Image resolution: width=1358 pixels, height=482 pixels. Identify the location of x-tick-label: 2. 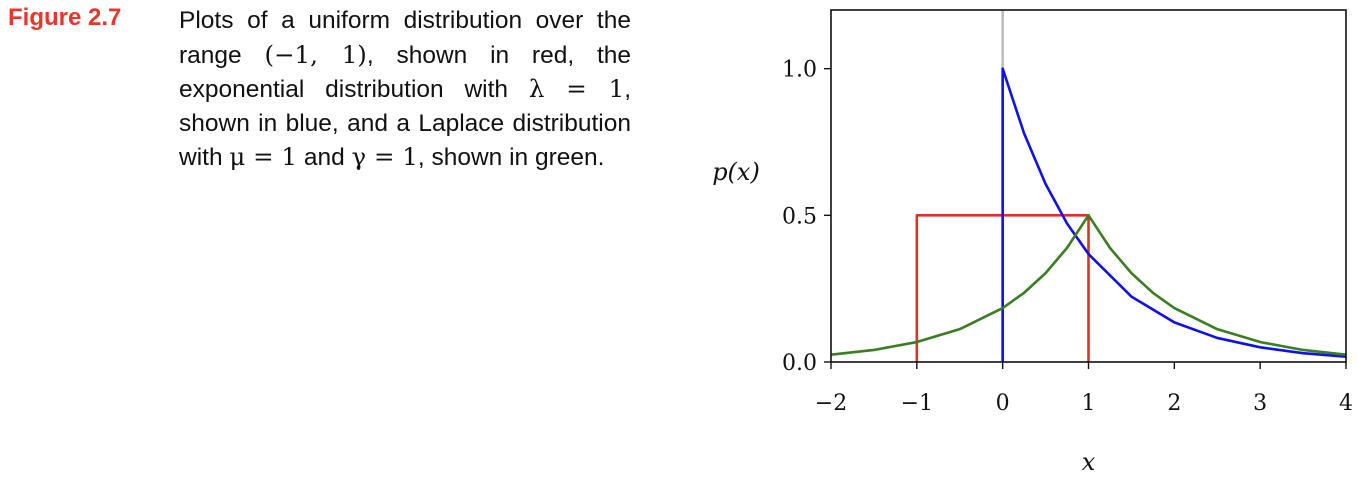
(1174, 403).